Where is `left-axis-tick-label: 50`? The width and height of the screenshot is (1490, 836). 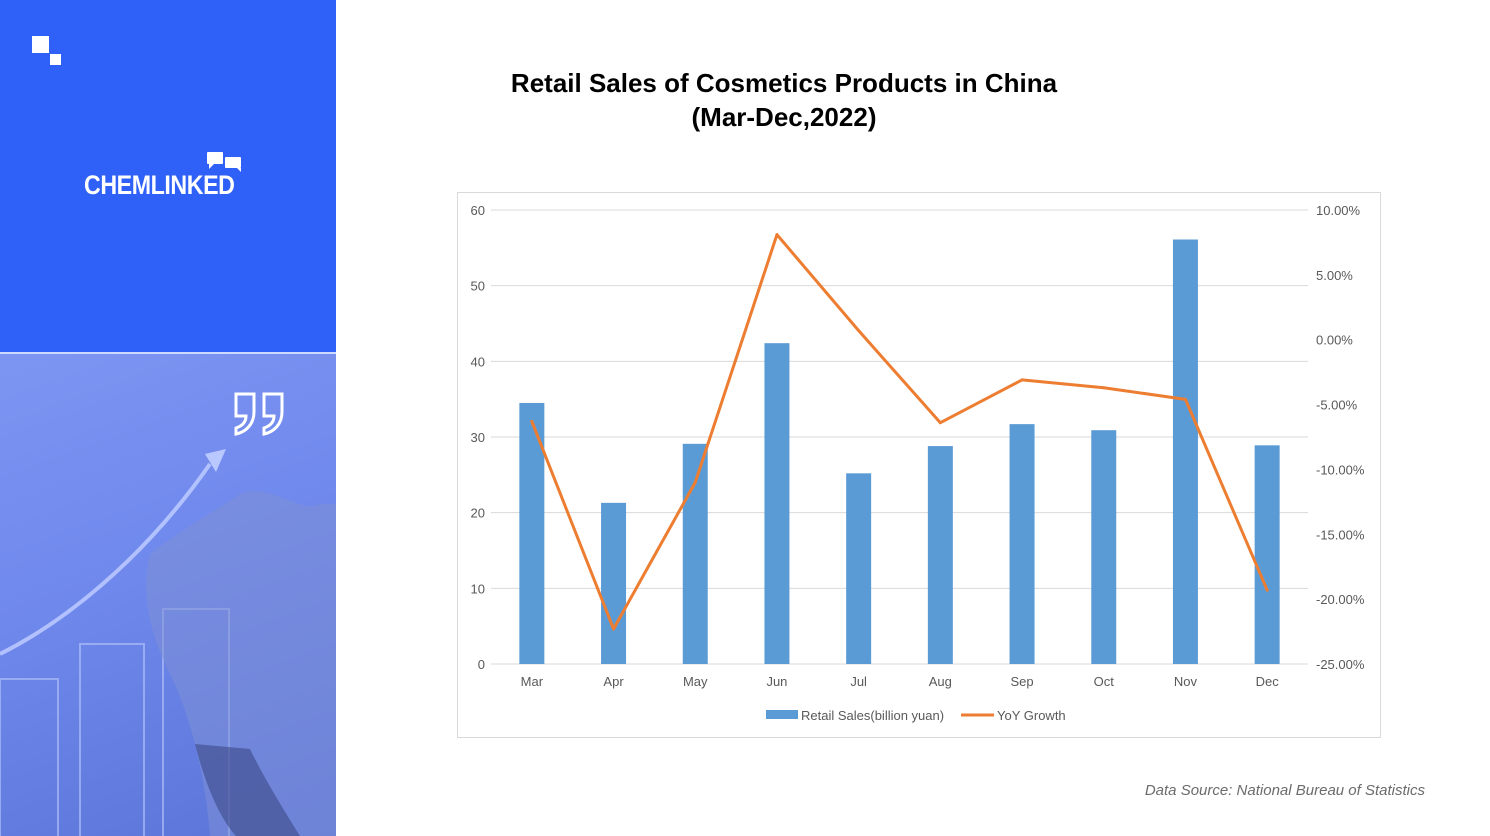 left-axis-tick-label: 50 is located at coordinates (478, 286).